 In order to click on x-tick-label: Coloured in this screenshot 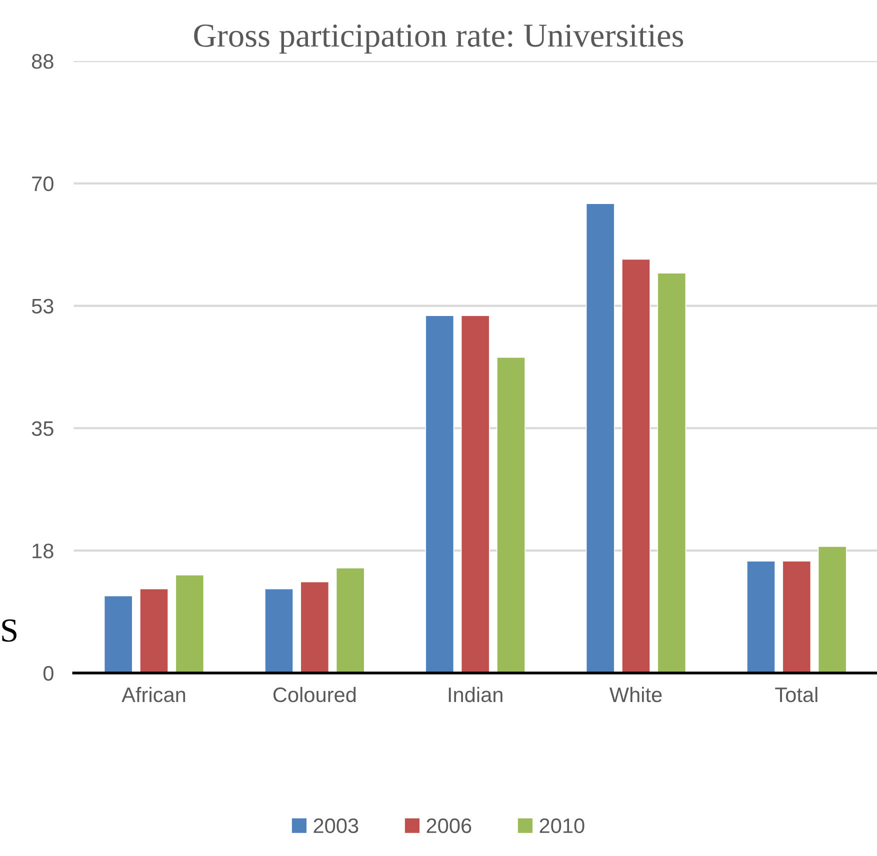, I will do `click(314, 694)`.